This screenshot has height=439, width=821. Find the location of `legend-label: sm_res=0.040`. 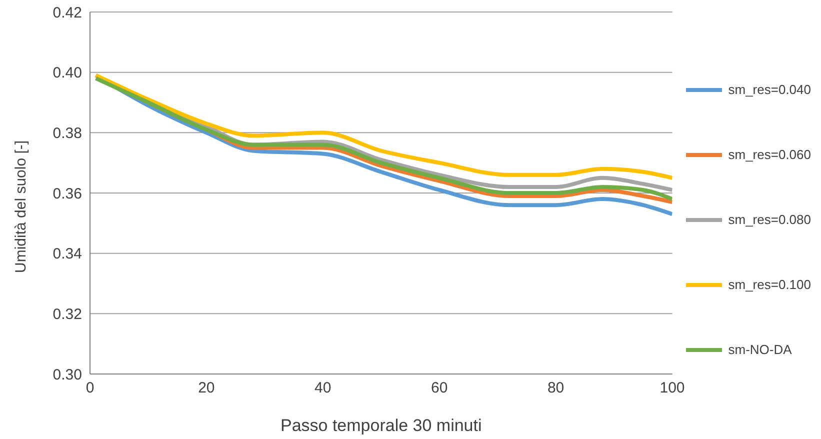

legend-label: sm_res=0.040 is located at coordinates (769, 89).